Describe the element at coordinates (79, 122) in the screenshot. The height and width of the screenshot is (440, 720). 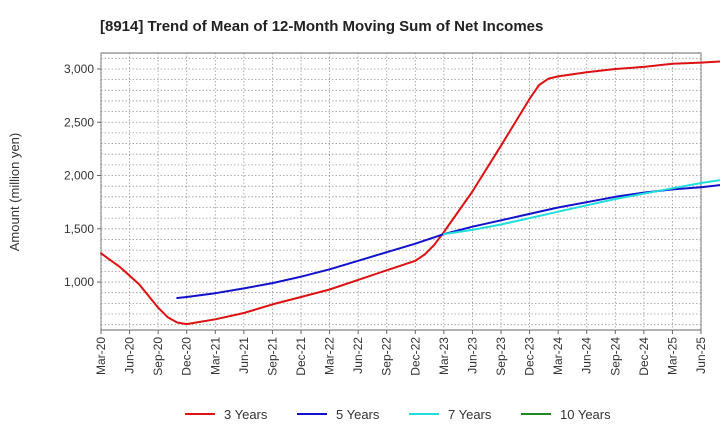
I see `y-tick-label: 2,500` at that location.